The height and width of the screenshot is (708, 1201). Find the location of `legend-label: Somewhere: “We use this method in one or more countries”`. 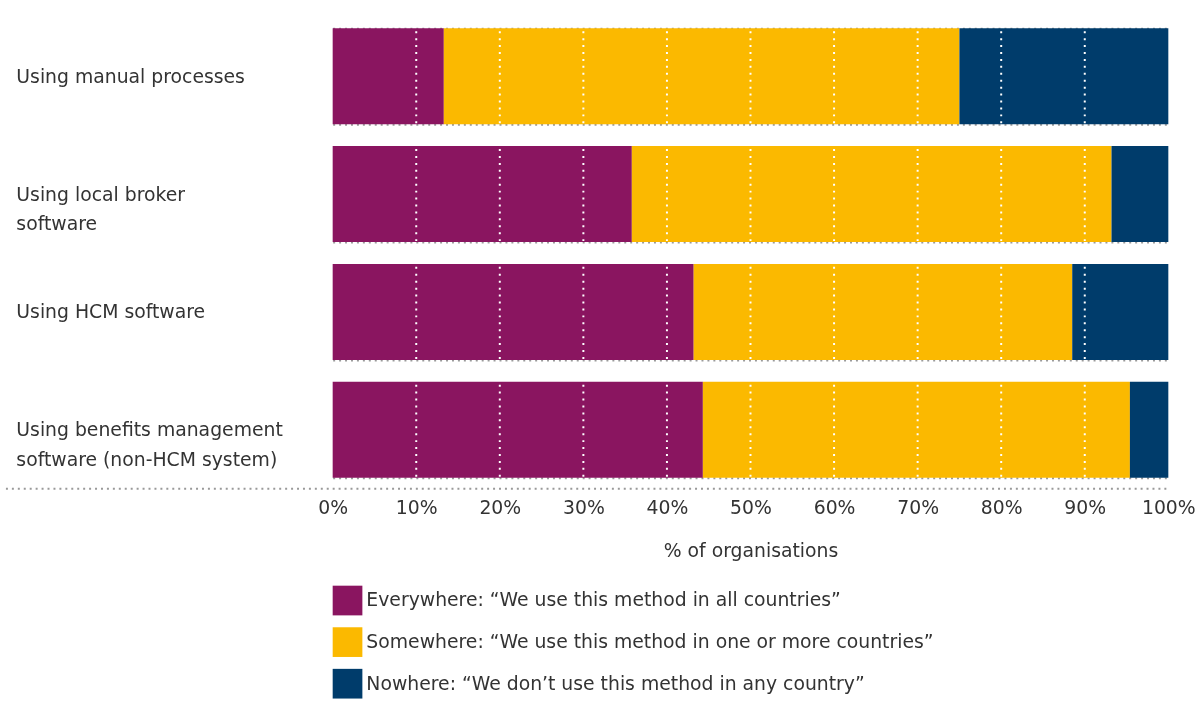

legend-label: Somewhere: “We use this method in one or more countries” is located at coordinates (650, 642).